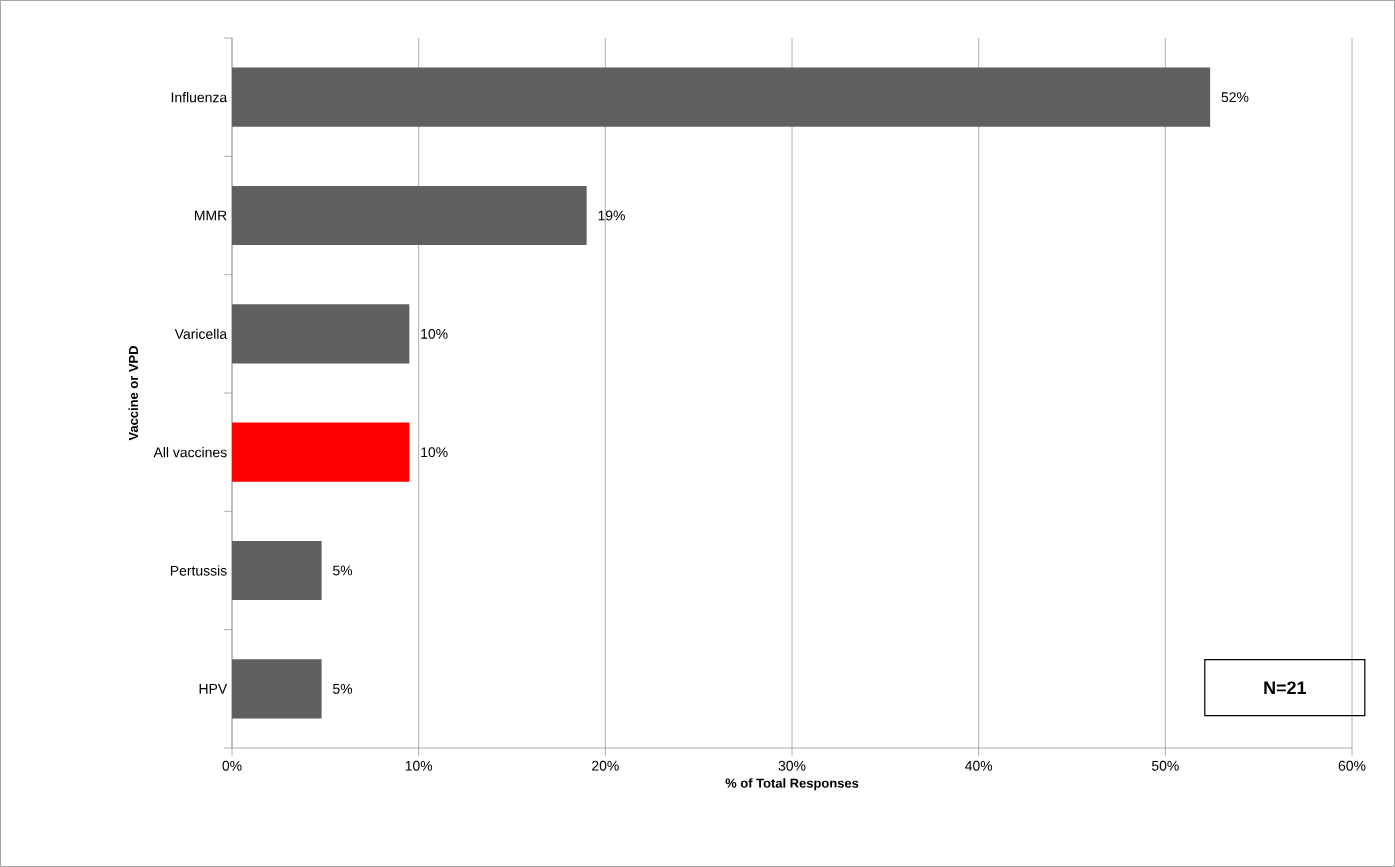 The height and width of the screenshot is (867, 1395). What do you see at coordinates (1285, 687) in the screenshot?
I see `annotation: N=21` at bounding box center [1285, 687].